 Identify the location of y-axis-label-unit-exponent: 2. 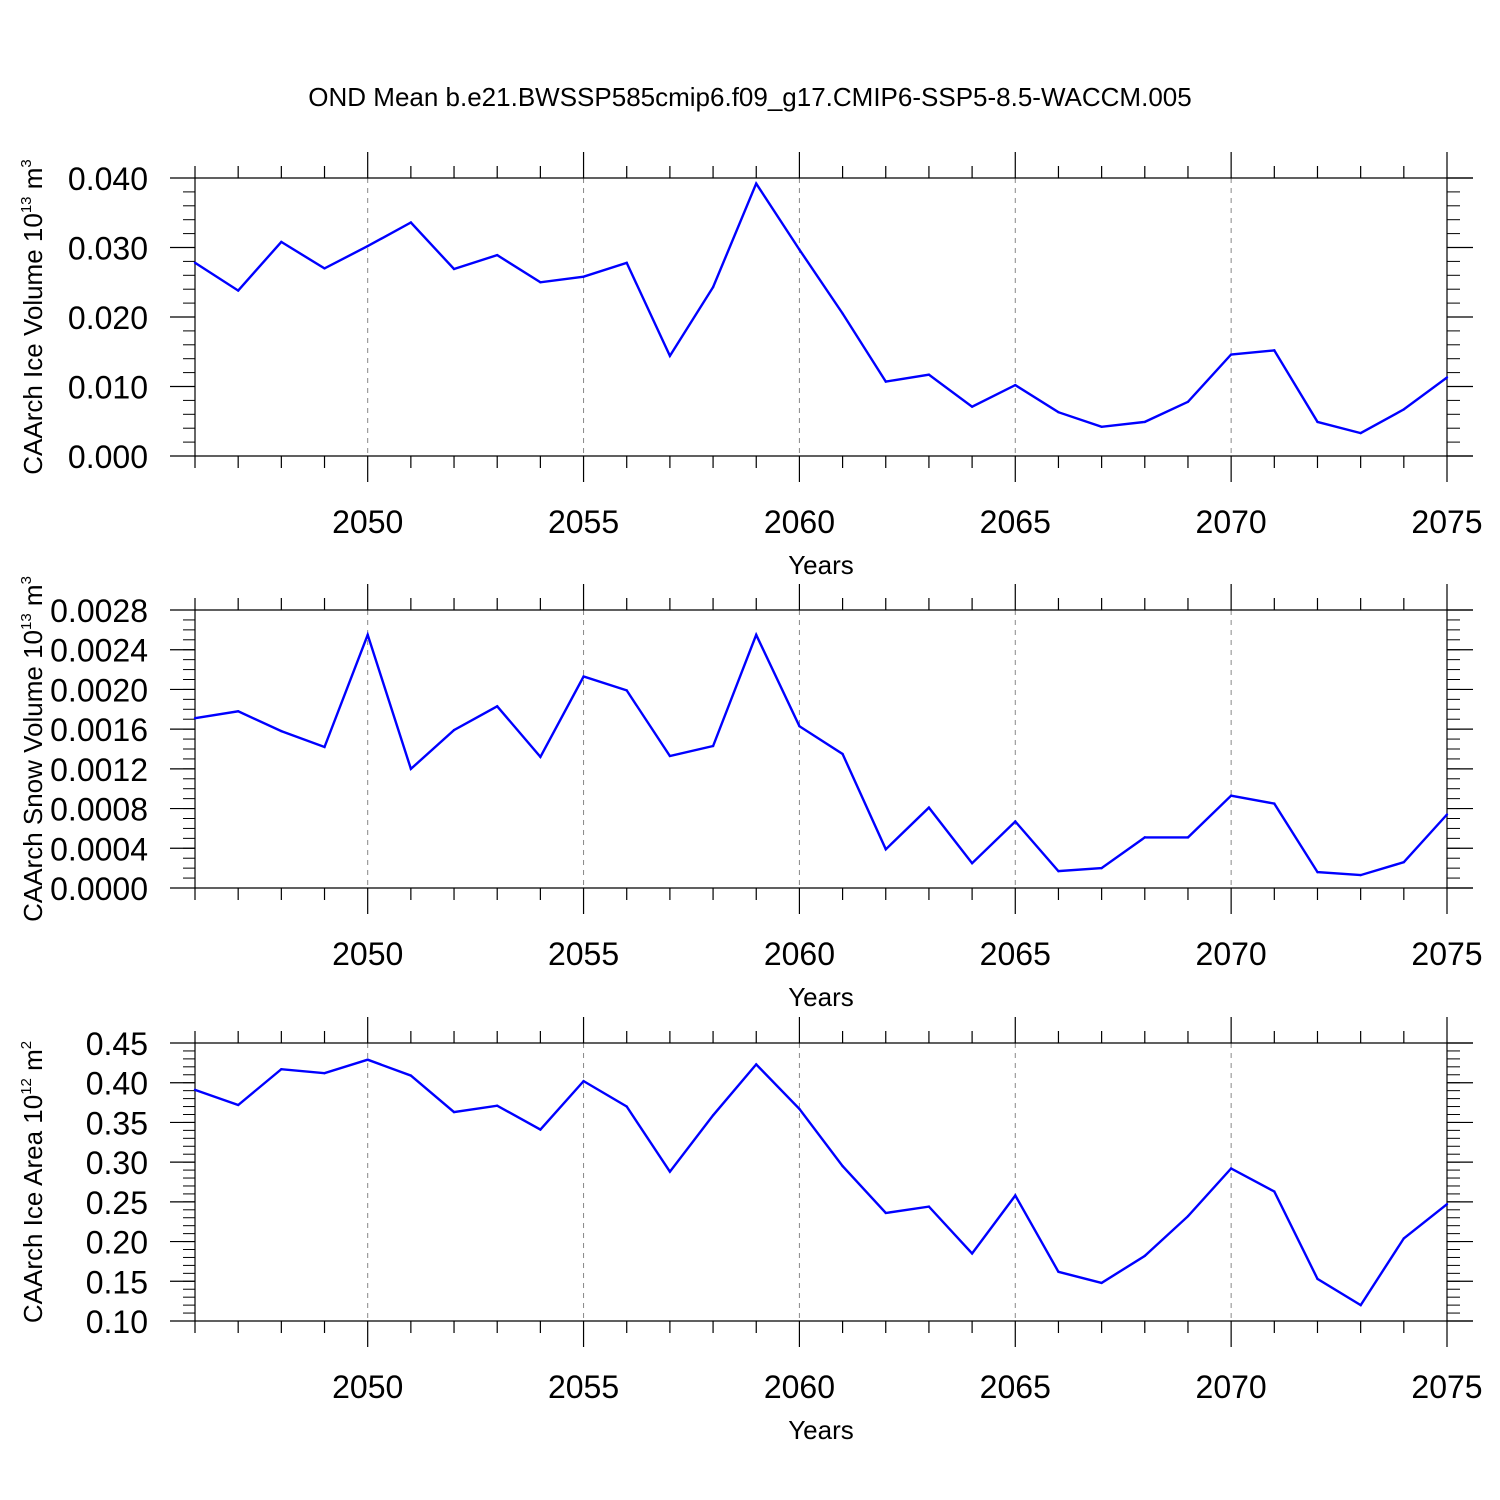
(26, 1045).